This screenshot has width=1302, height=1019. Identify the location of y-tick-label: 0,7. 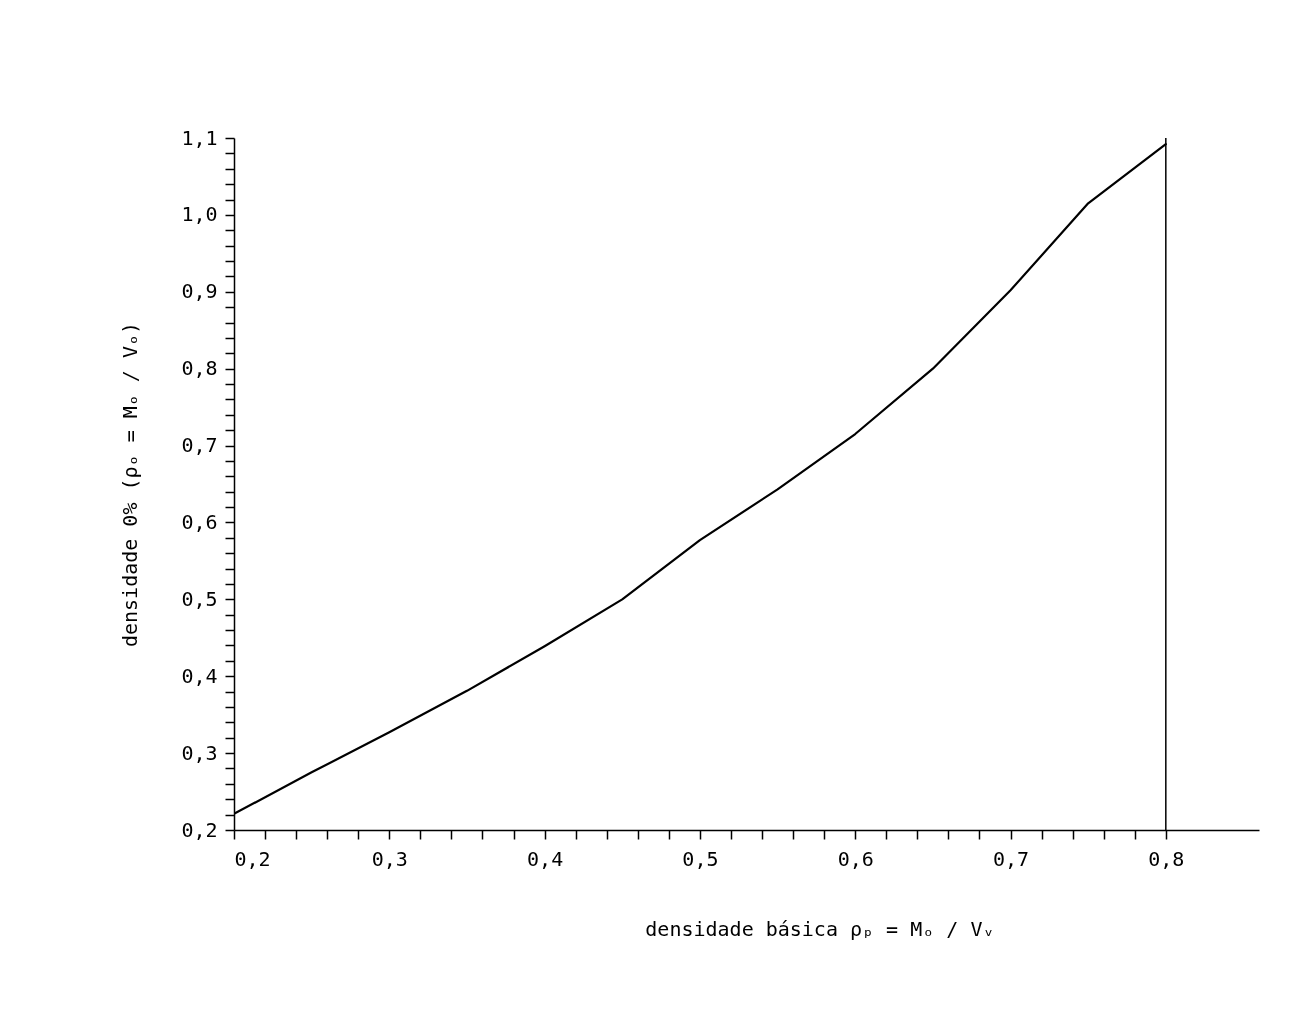
(199, 445).